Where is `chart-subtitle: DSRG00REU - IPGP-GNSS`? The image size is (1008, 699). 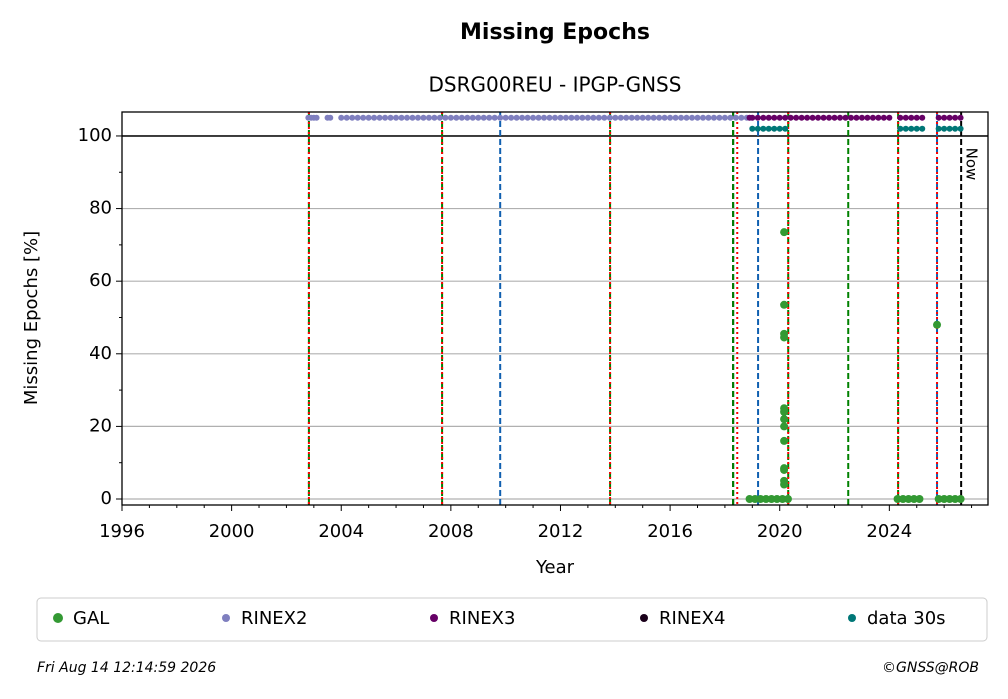 chart-subtitle: DSRG00REU - IPGP-GNSS is located at coordinates (555, 85).